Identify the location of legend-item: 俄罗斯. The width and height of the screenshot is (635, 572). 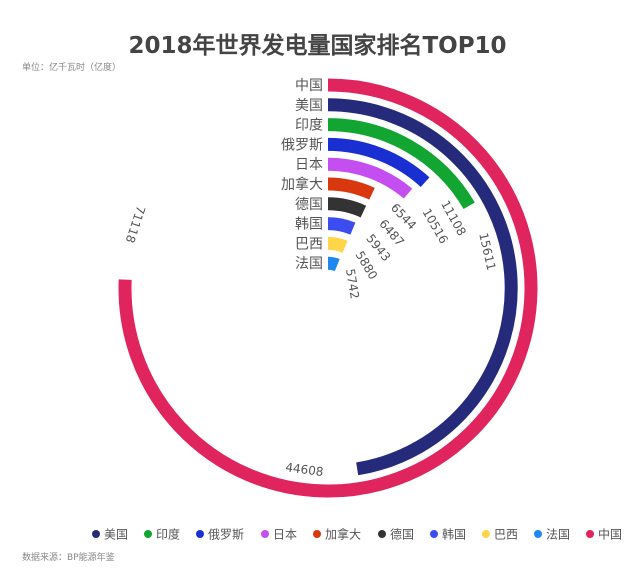
(226, 535).